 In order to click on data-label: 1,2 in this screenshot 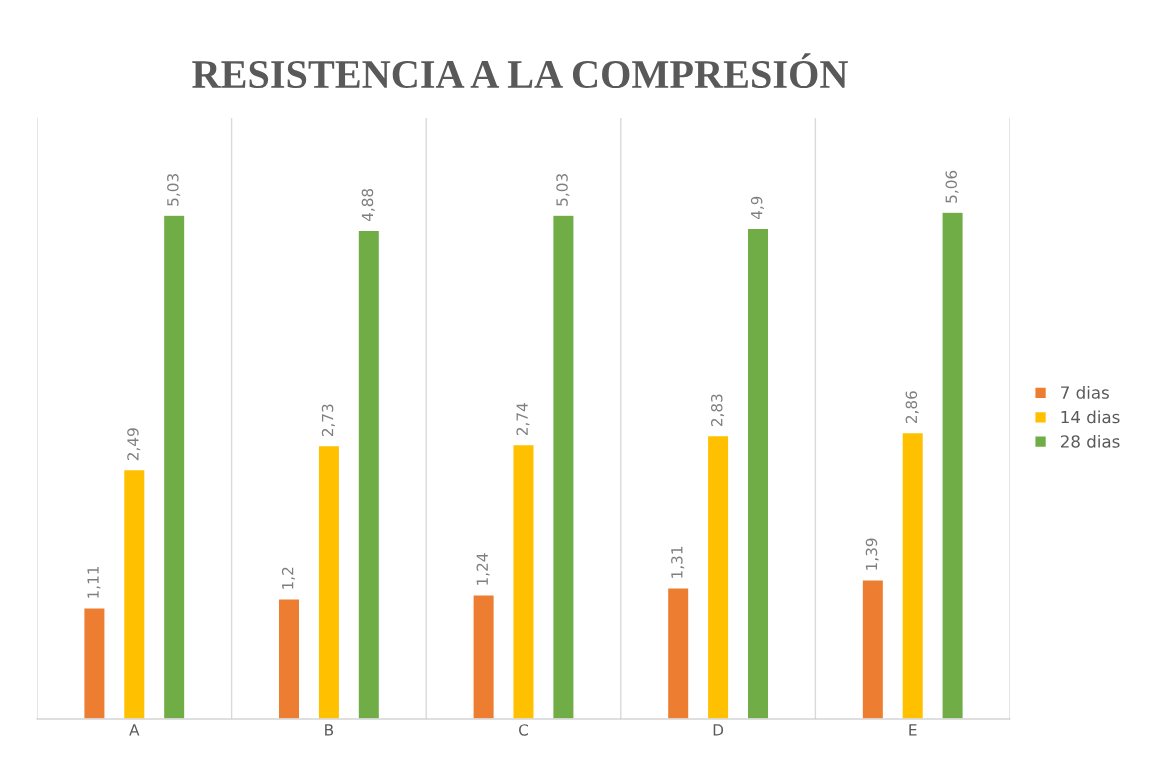, I will do `click(288, 578)`.